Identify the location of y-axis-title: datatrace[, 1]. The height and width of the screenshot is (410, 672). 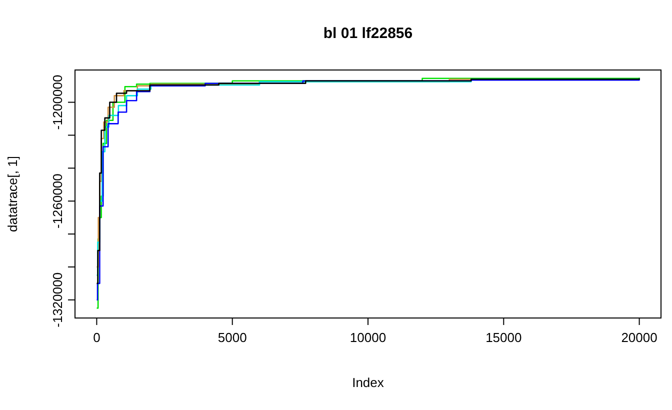
(12, 194).